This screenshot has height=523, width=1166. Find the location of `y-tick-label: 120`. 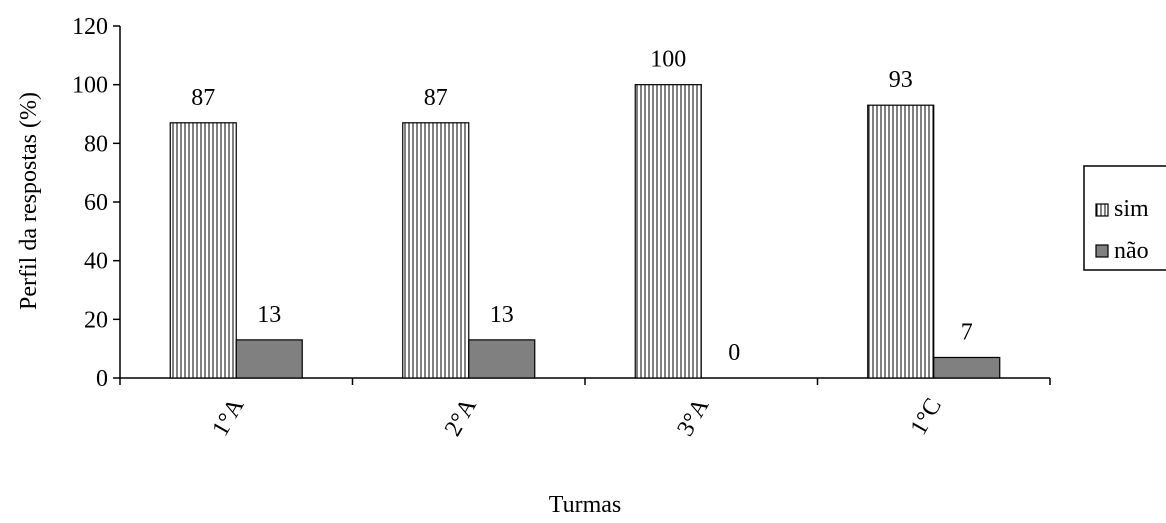

y-tick-label: 120 is located at coordinates (90, 27).